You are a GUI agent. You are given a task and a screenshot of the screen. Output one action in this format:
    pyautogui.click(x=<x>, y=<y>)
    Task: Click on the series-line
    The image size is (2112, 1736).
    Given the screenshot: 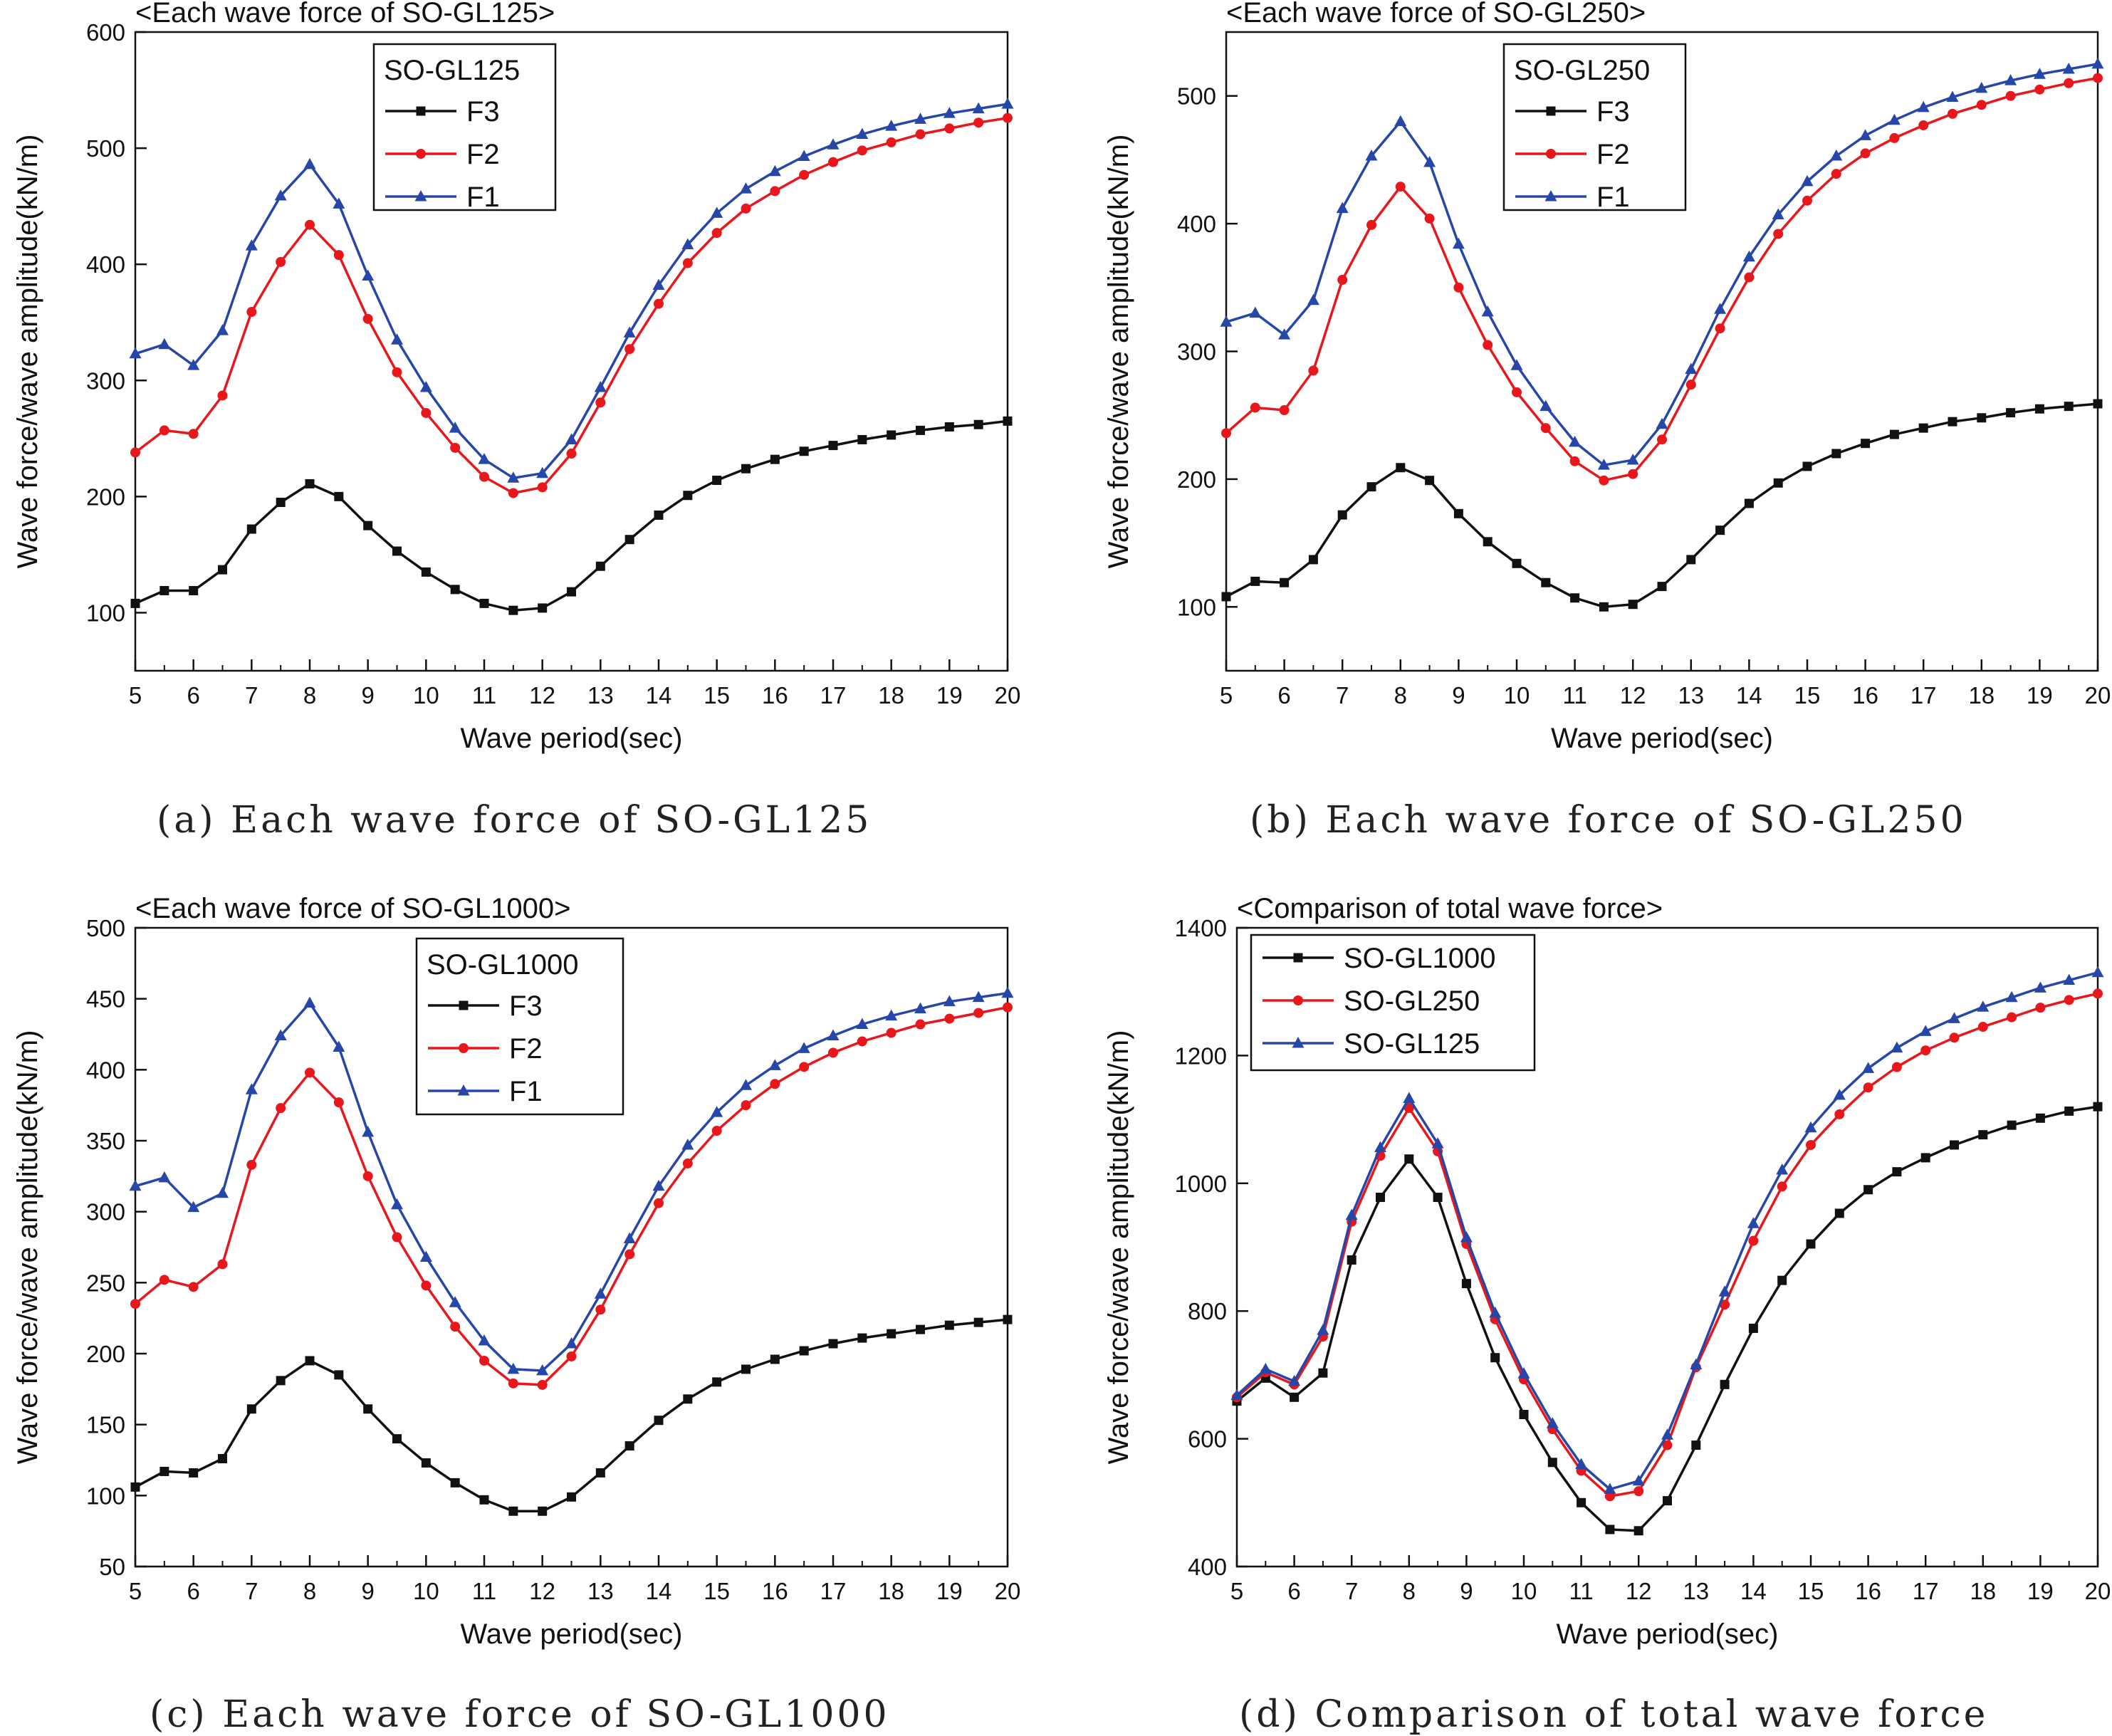 What is the action you would take?
    pyautogui.click(x=571, y=1415)
    